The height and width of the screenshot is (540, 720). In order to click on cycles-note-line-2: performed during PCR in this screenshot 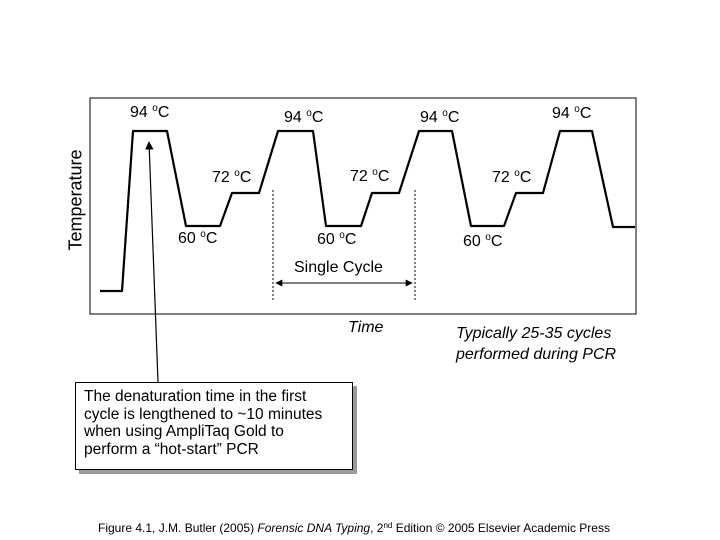, I will do `click(536, 354)`.